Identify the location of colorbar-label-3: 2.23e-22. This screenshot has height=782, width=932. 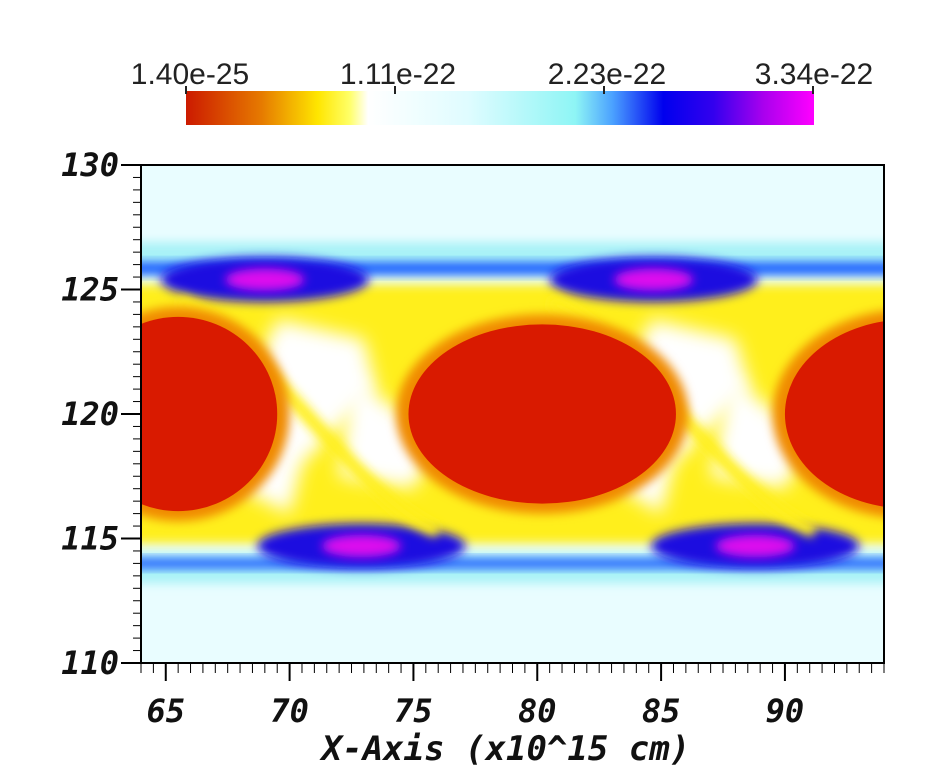
(607, 74).